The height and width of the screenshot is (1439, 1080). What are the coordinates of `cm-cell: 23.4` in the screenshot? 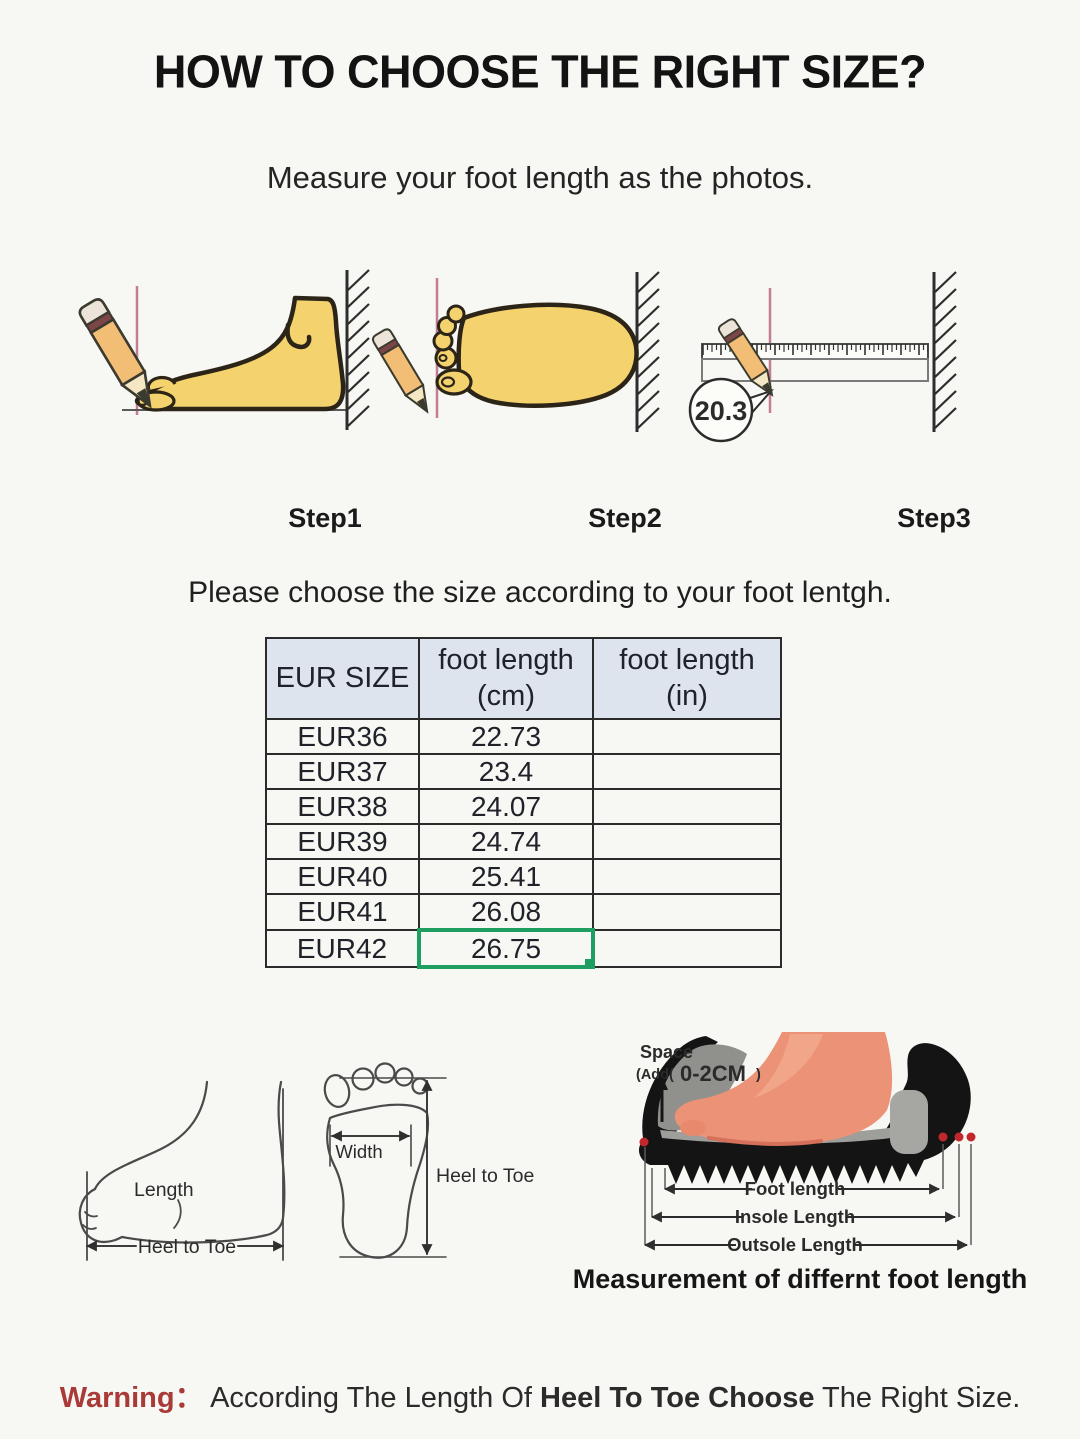 It's located at (506, 771).